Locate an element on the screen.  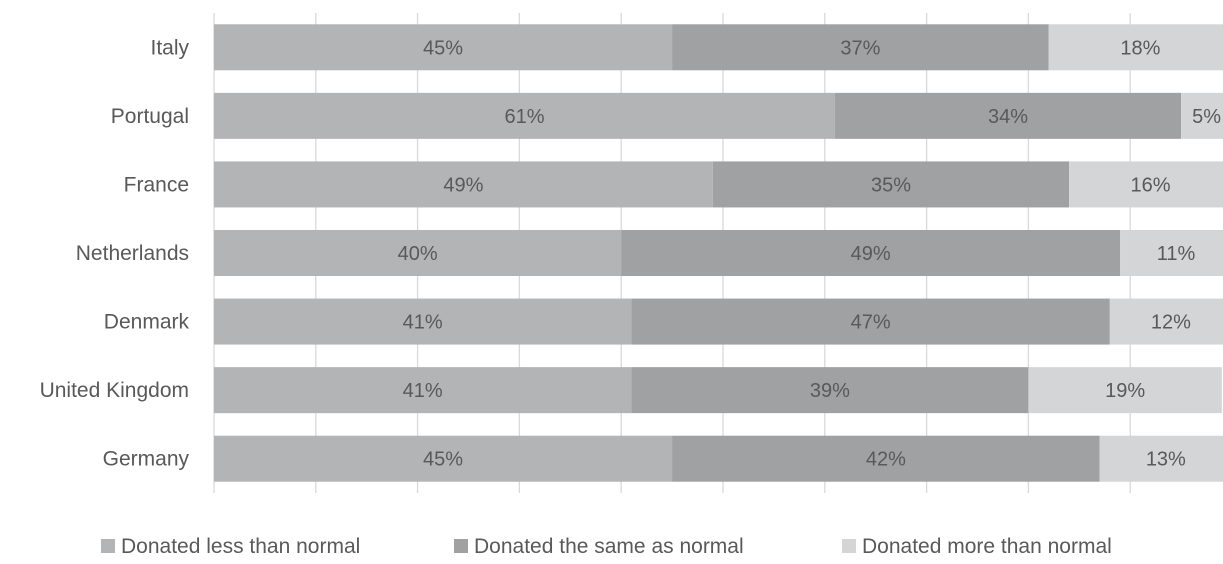
category-label: United Kingdom is located at coordinates (114, 390).